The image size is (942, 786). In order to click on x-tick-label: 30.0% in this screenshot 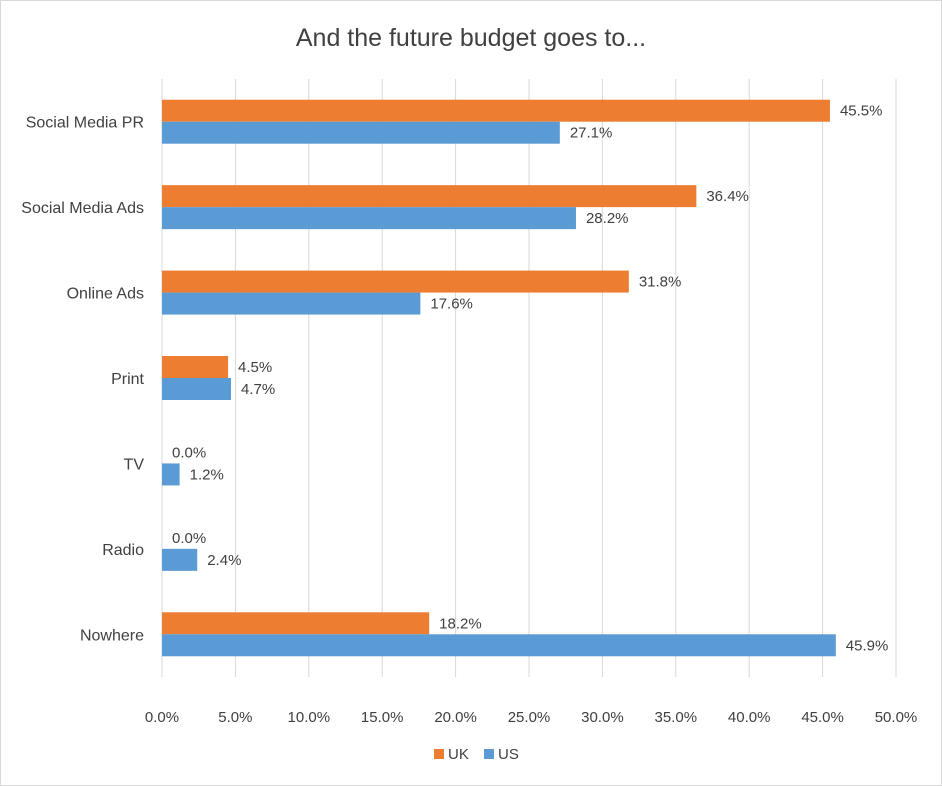, I will do `click(602, 717)`.